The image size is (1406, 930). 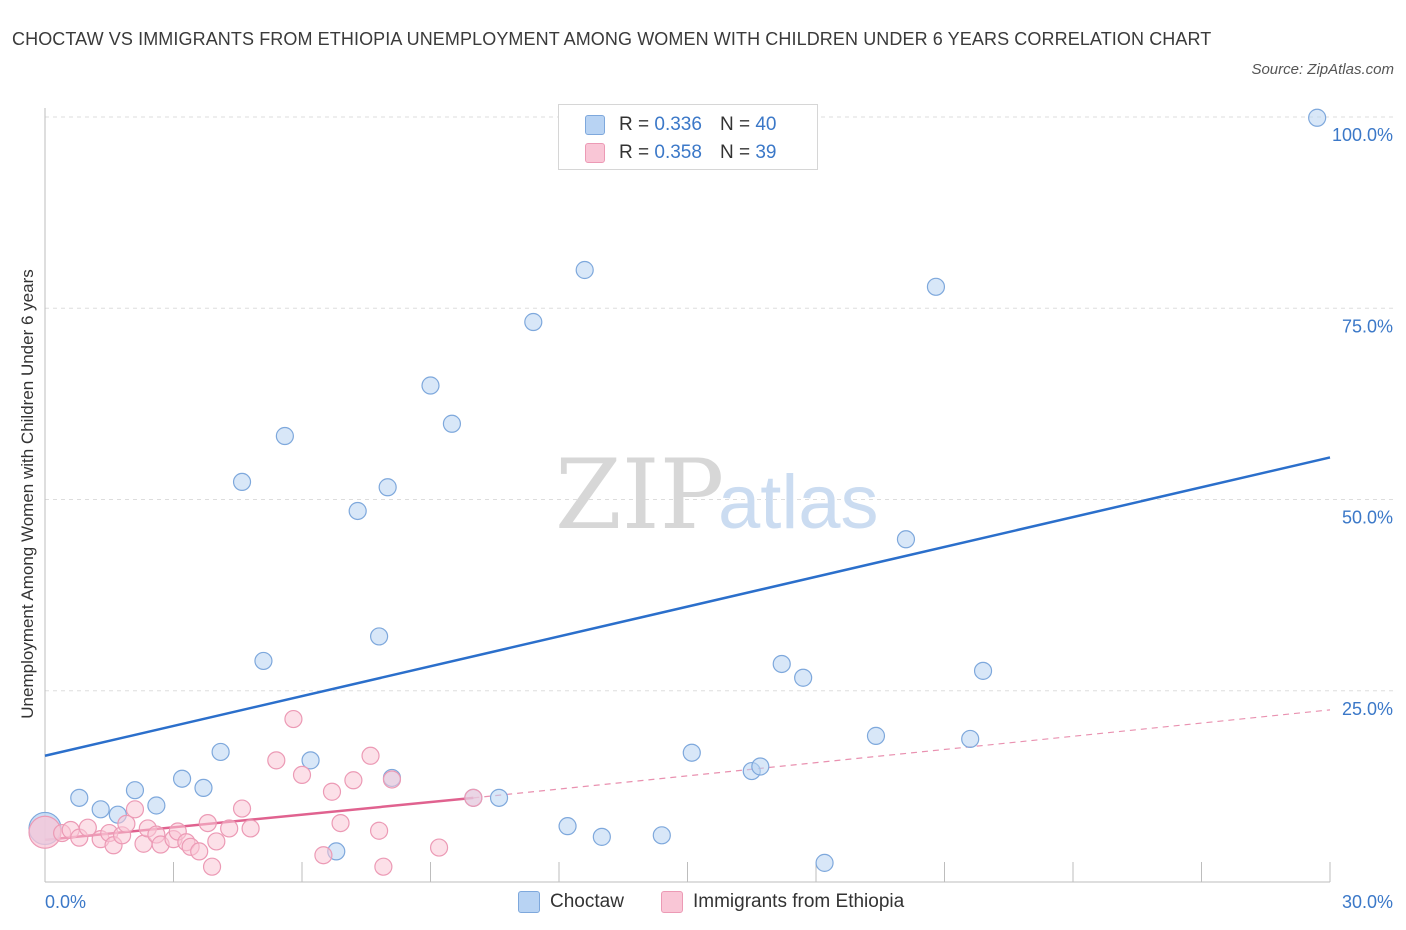 I want to click on legend-row-ethiopia: R = 0.358 N = 39, so click(x=680, y=153).